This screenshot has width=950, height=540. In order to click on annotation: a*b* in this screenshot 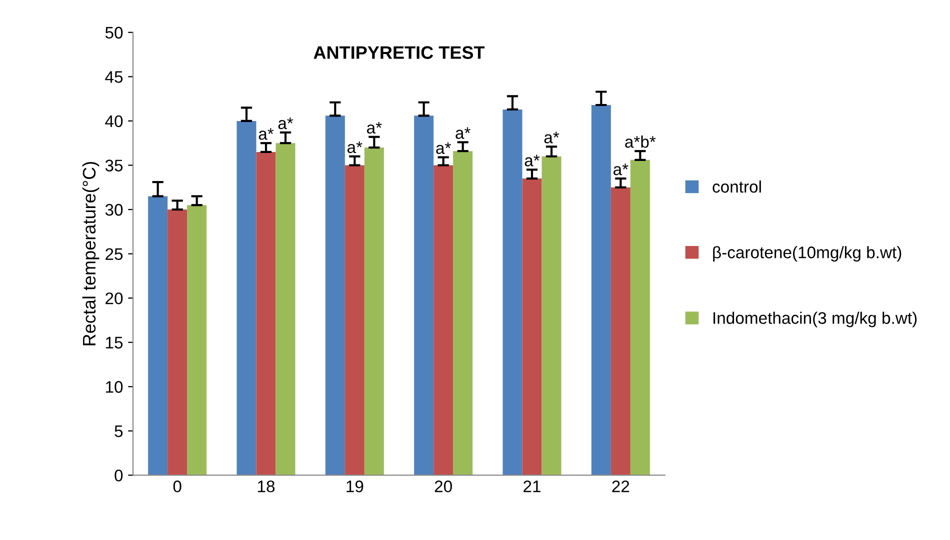, I will do `click(640, 142)`.